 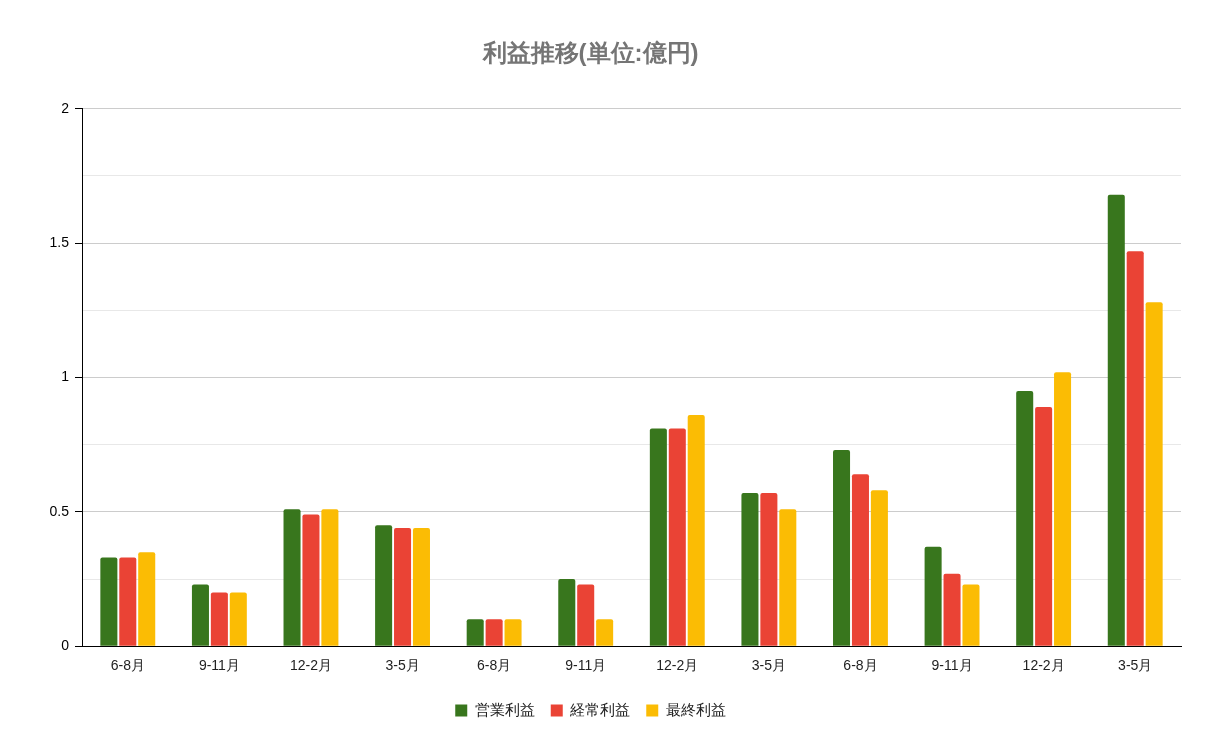 What do you see at coordinates (65, 107) in the screenshot?
I see `y-tick-label: 2` at bounding box center [65, 107].